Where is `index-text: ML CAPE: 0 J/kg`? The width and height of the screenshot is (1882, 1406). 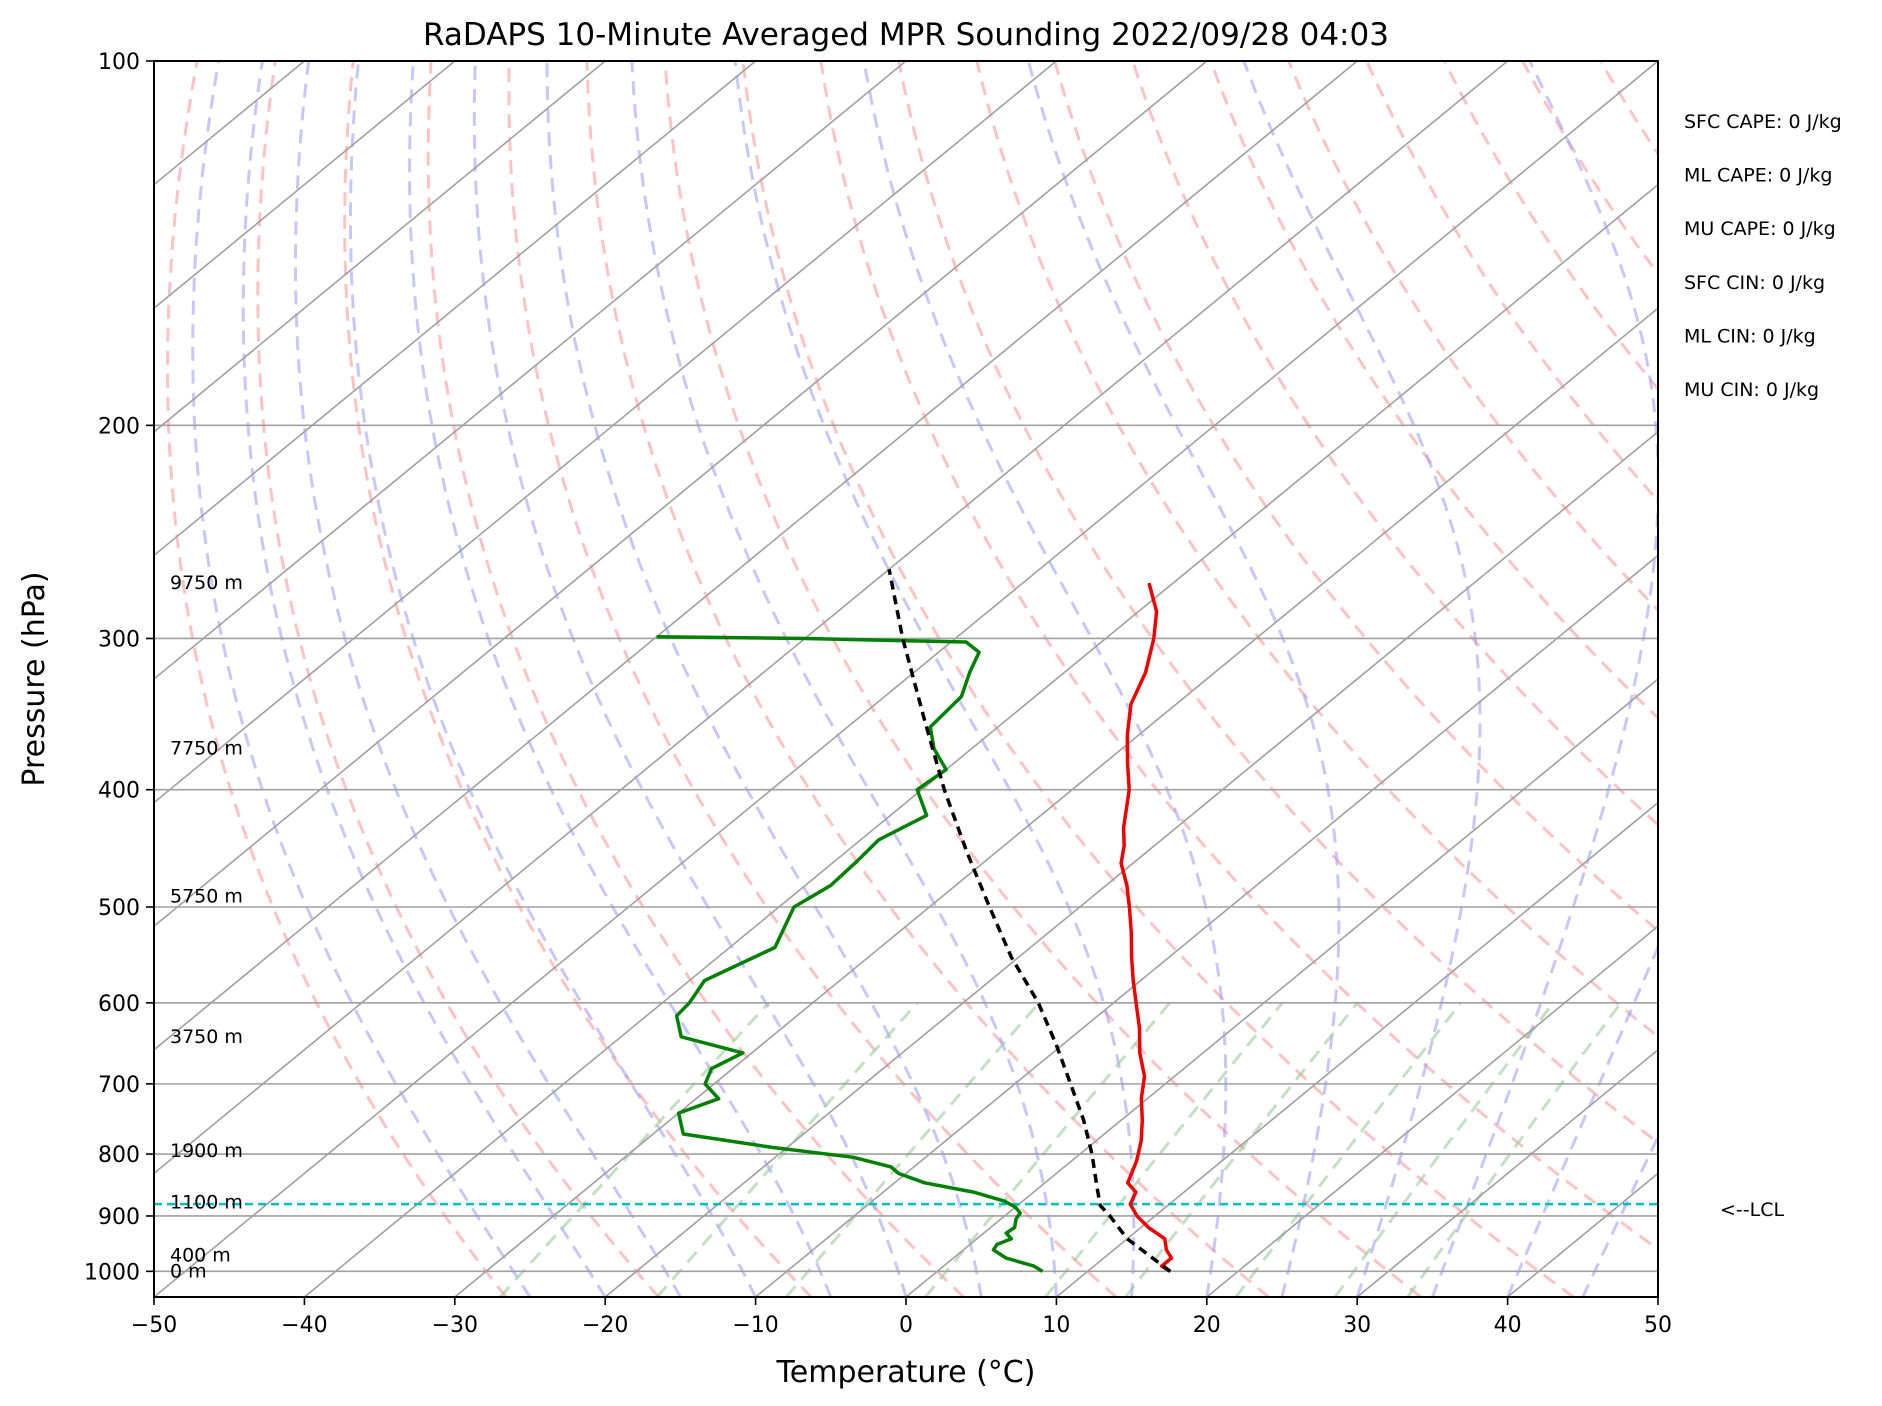 index-text: ML CAPE: 0 J/kg is located at coordinates (1758, 176).